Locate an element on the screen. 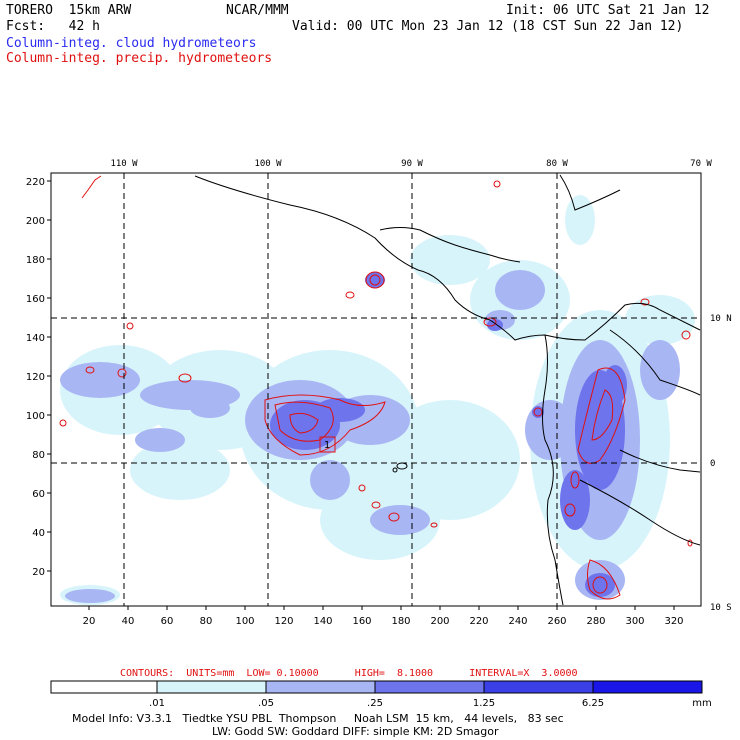 This screenshot has height=740, width=740. station-label: 1 is located at coordinates (327, 445).